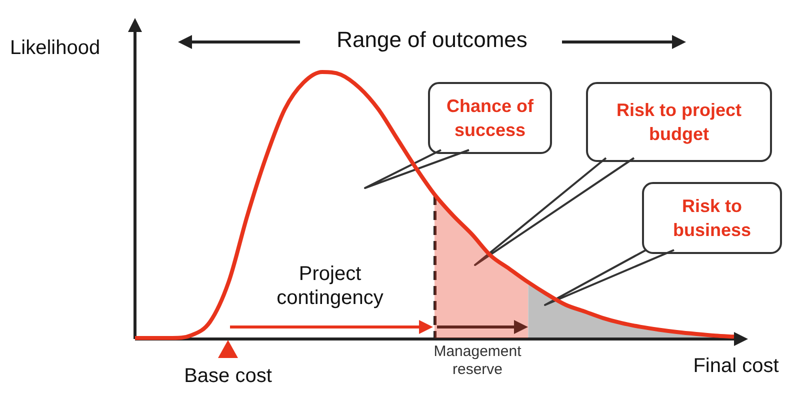  What do you see at coordinates (736, 366) in the screenshot?
I see `x-axis-title: Final cost` at bounding box center [736, 366].